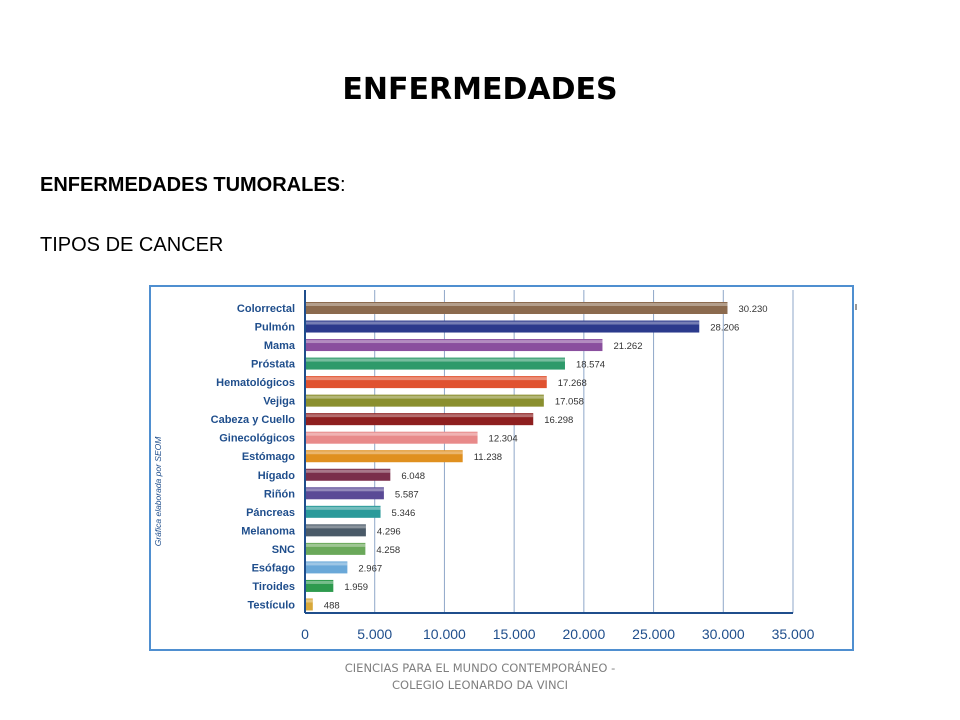  Describe the element at coordinates (279, 402) in the screenshot. I see `category-label: Vejiga` at that location.